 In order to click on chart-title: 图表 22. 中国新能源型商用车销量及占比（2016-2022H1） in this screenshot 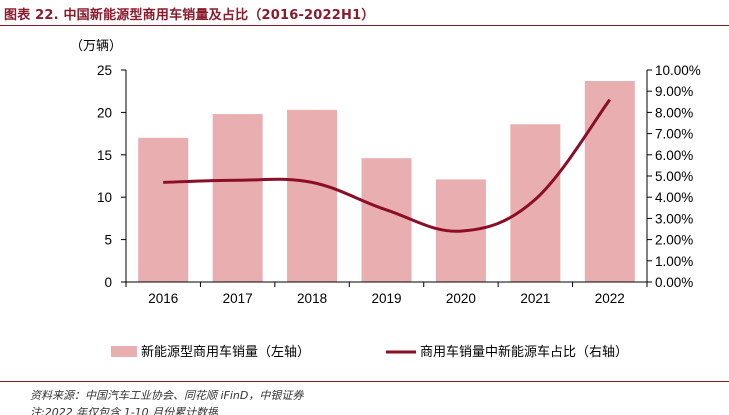, I will do `click(189, 15)`.